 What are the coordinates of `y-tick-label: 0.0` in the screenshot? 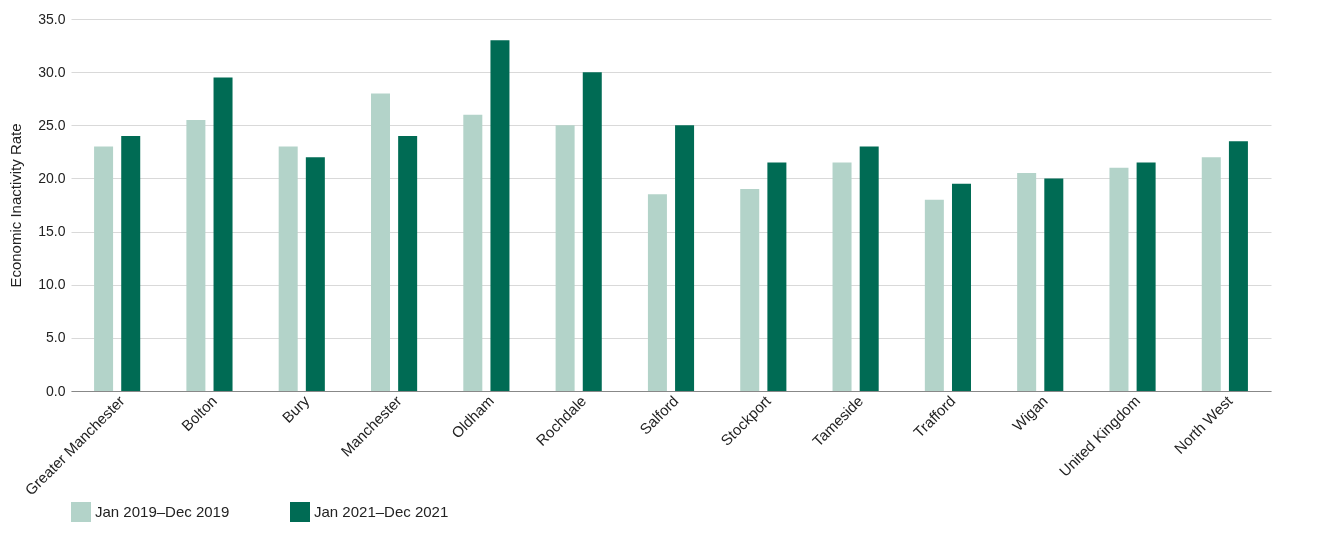 It's located at (56, 390).